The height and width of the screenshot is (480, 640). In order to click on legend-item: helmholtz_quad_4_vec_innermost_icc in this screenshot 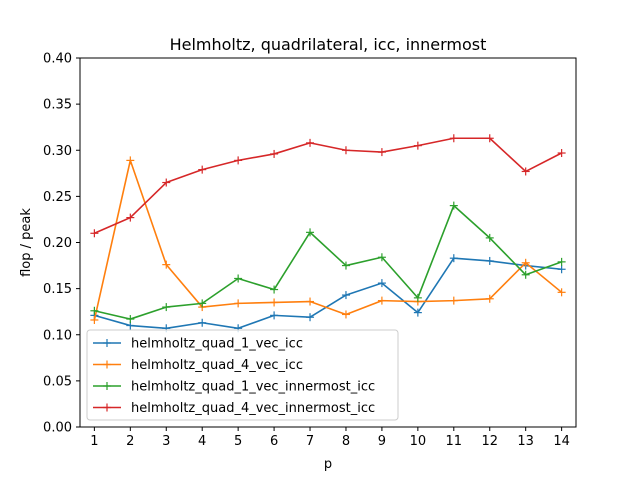, I will do `click(234, 408)`.